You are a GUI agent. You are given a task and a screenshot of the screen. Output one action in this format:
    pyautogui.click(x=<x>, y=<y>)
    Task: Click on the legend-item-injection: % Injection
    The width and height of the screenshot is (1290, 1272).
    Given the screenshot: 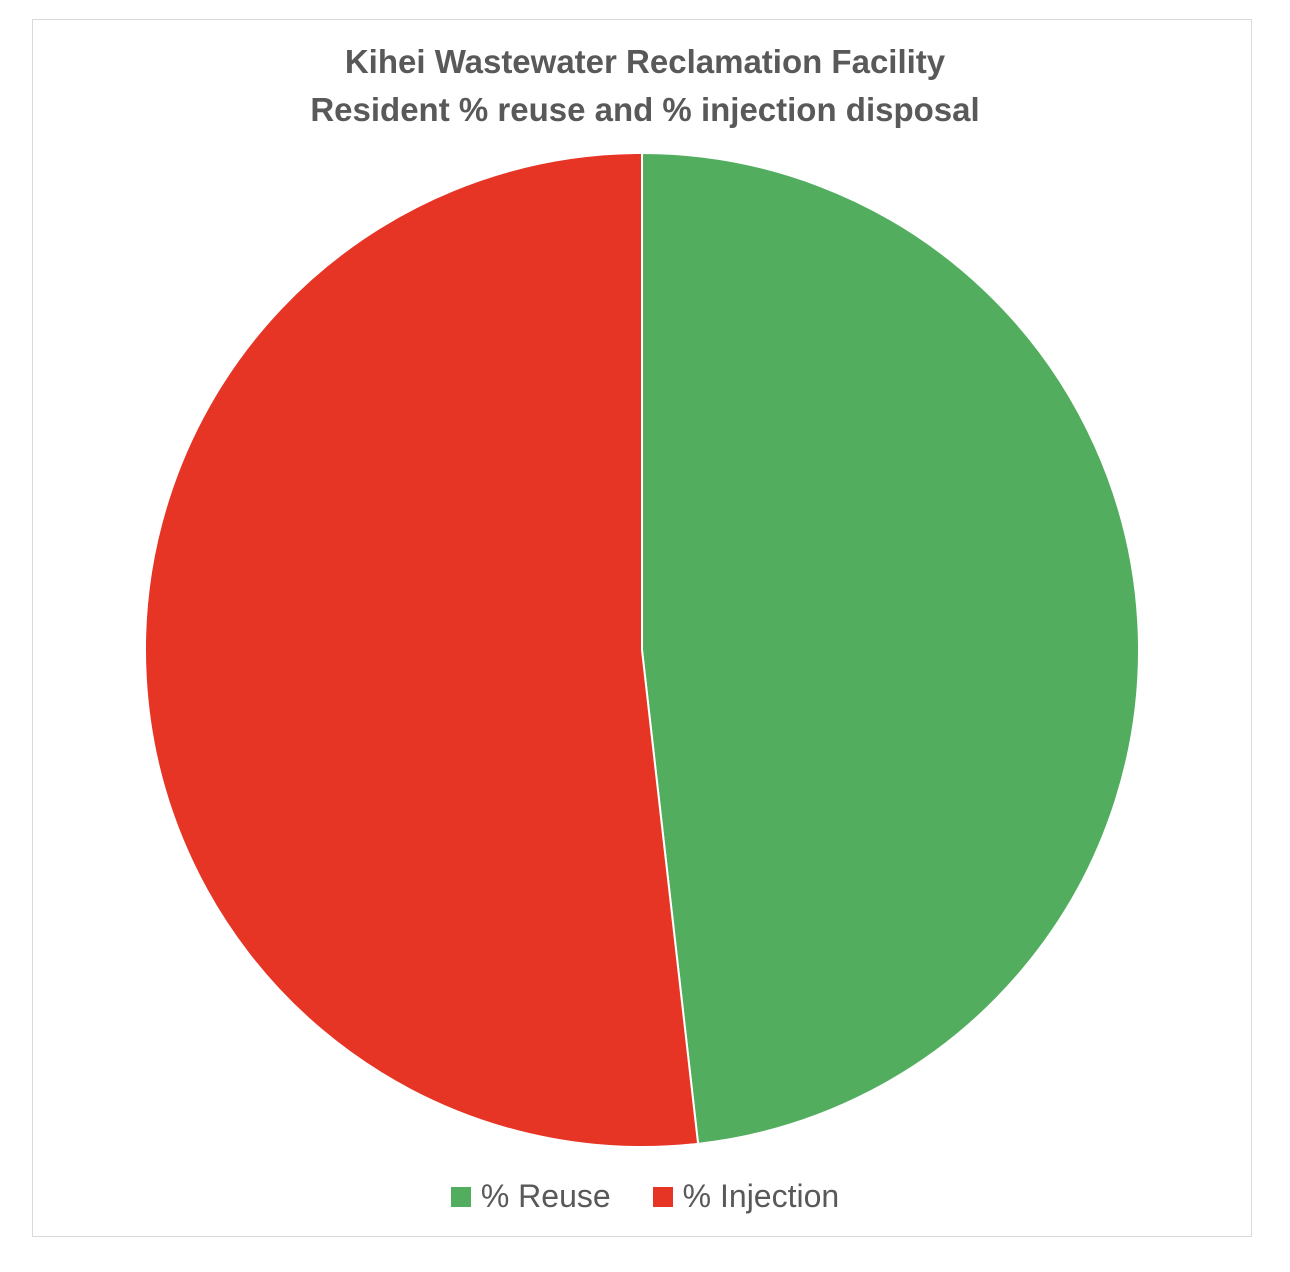 What is the action you would take?
    pyautogui.click(x=746, y=1196)
    